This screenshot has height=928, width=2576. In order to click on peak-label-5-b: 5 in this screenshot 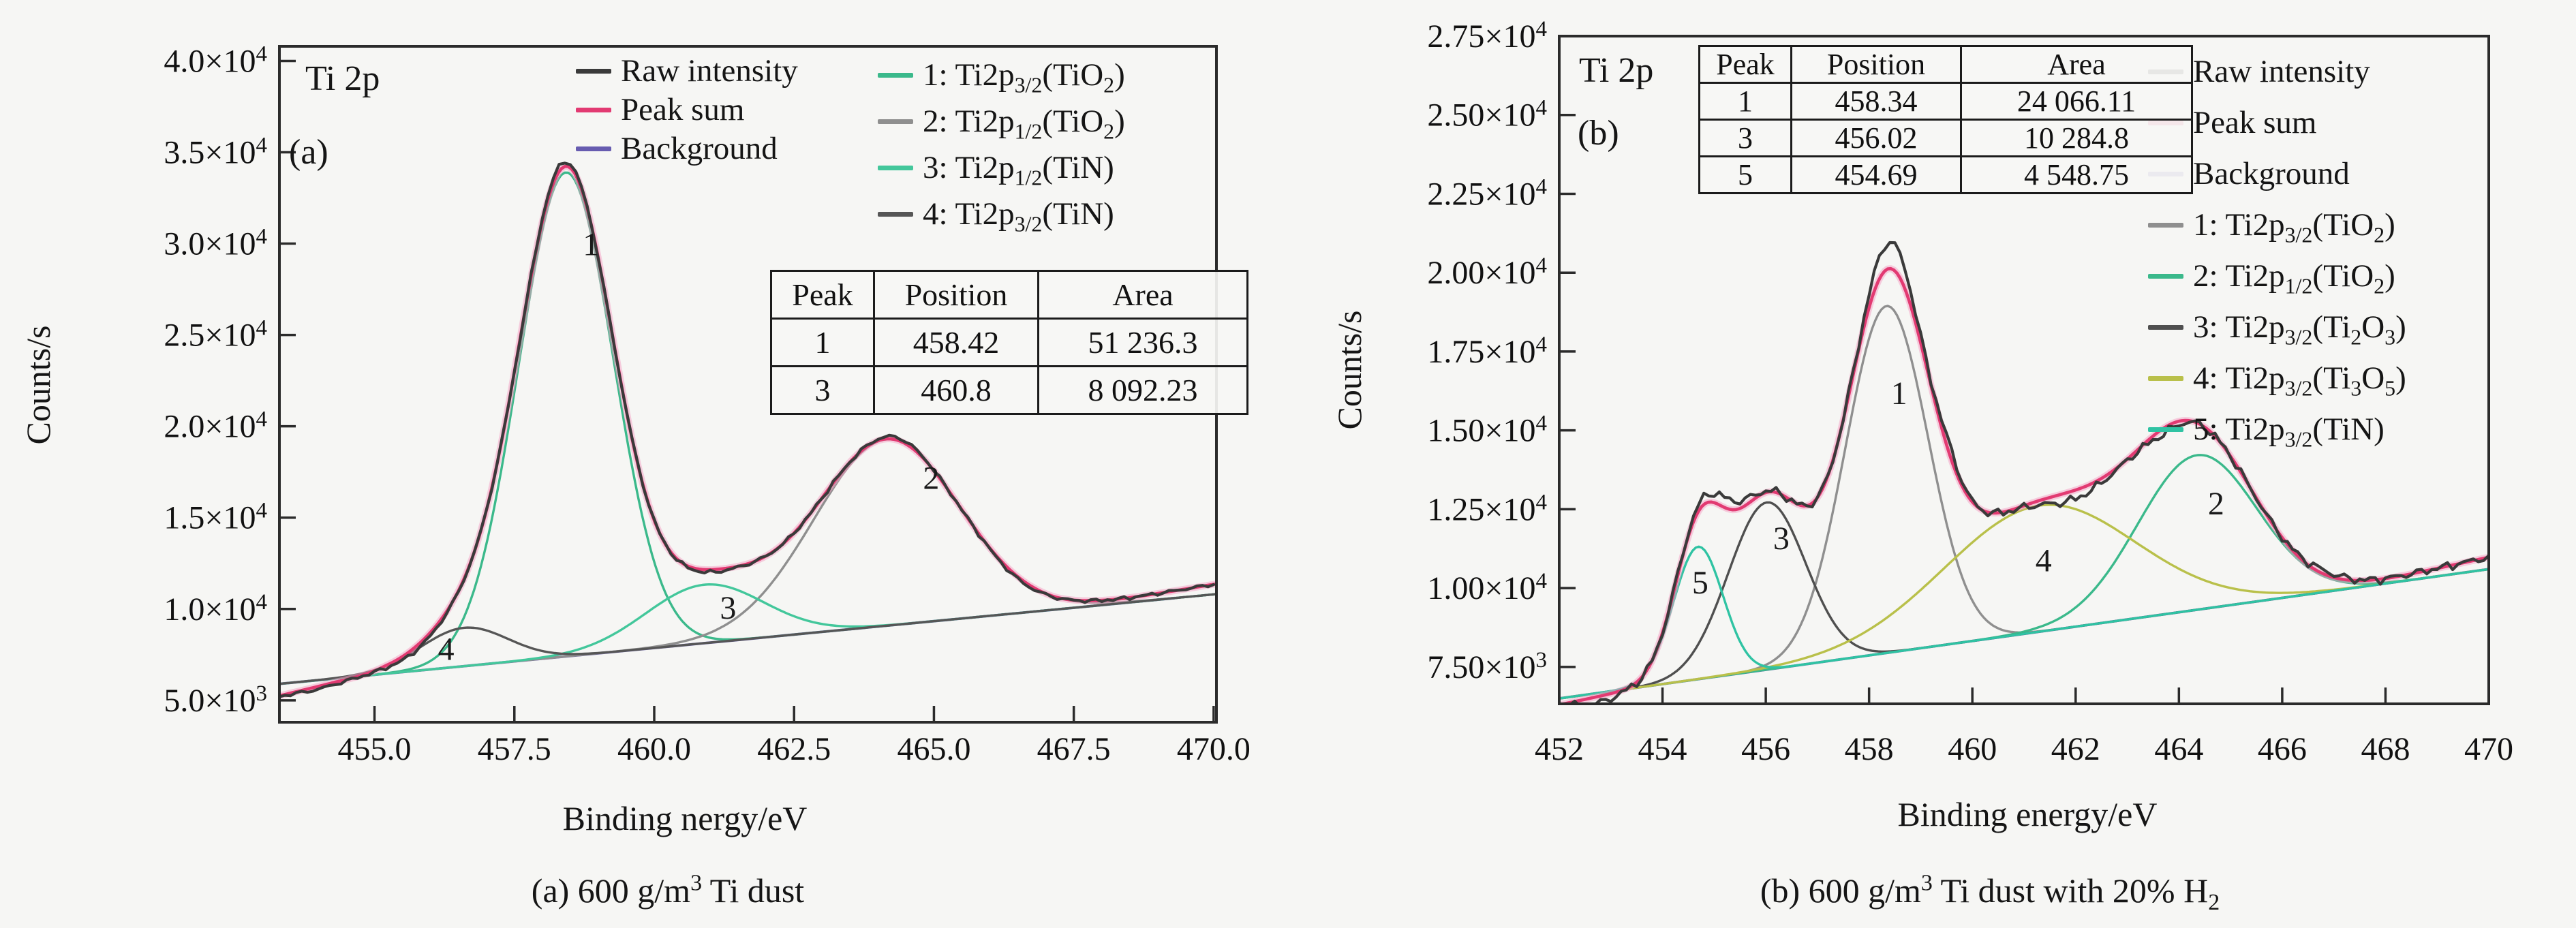, I will do `click(1700, 583)`.